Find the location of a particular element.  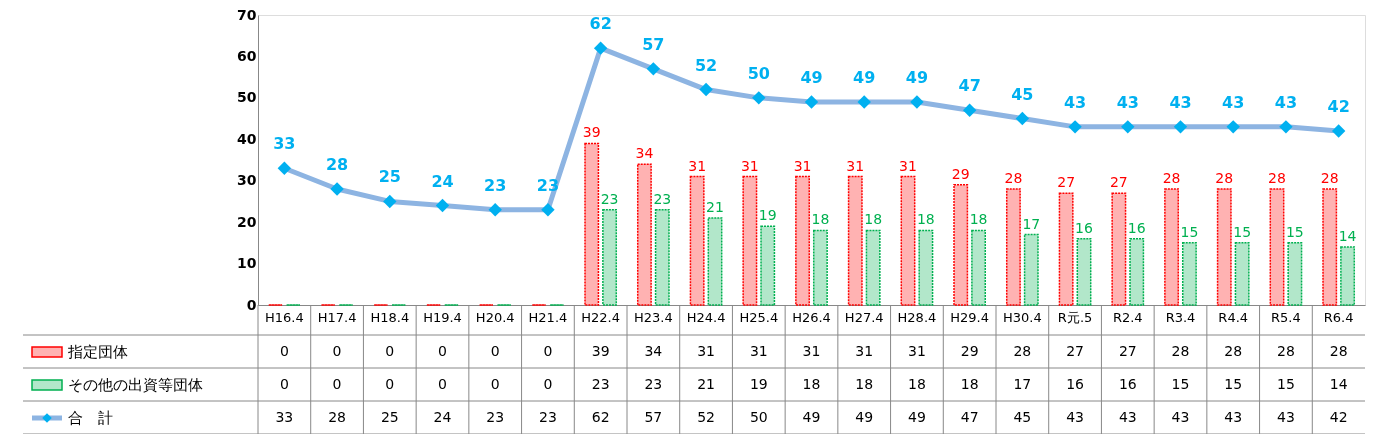

y-tick-label: 10 is located at coordinates (247, 263).